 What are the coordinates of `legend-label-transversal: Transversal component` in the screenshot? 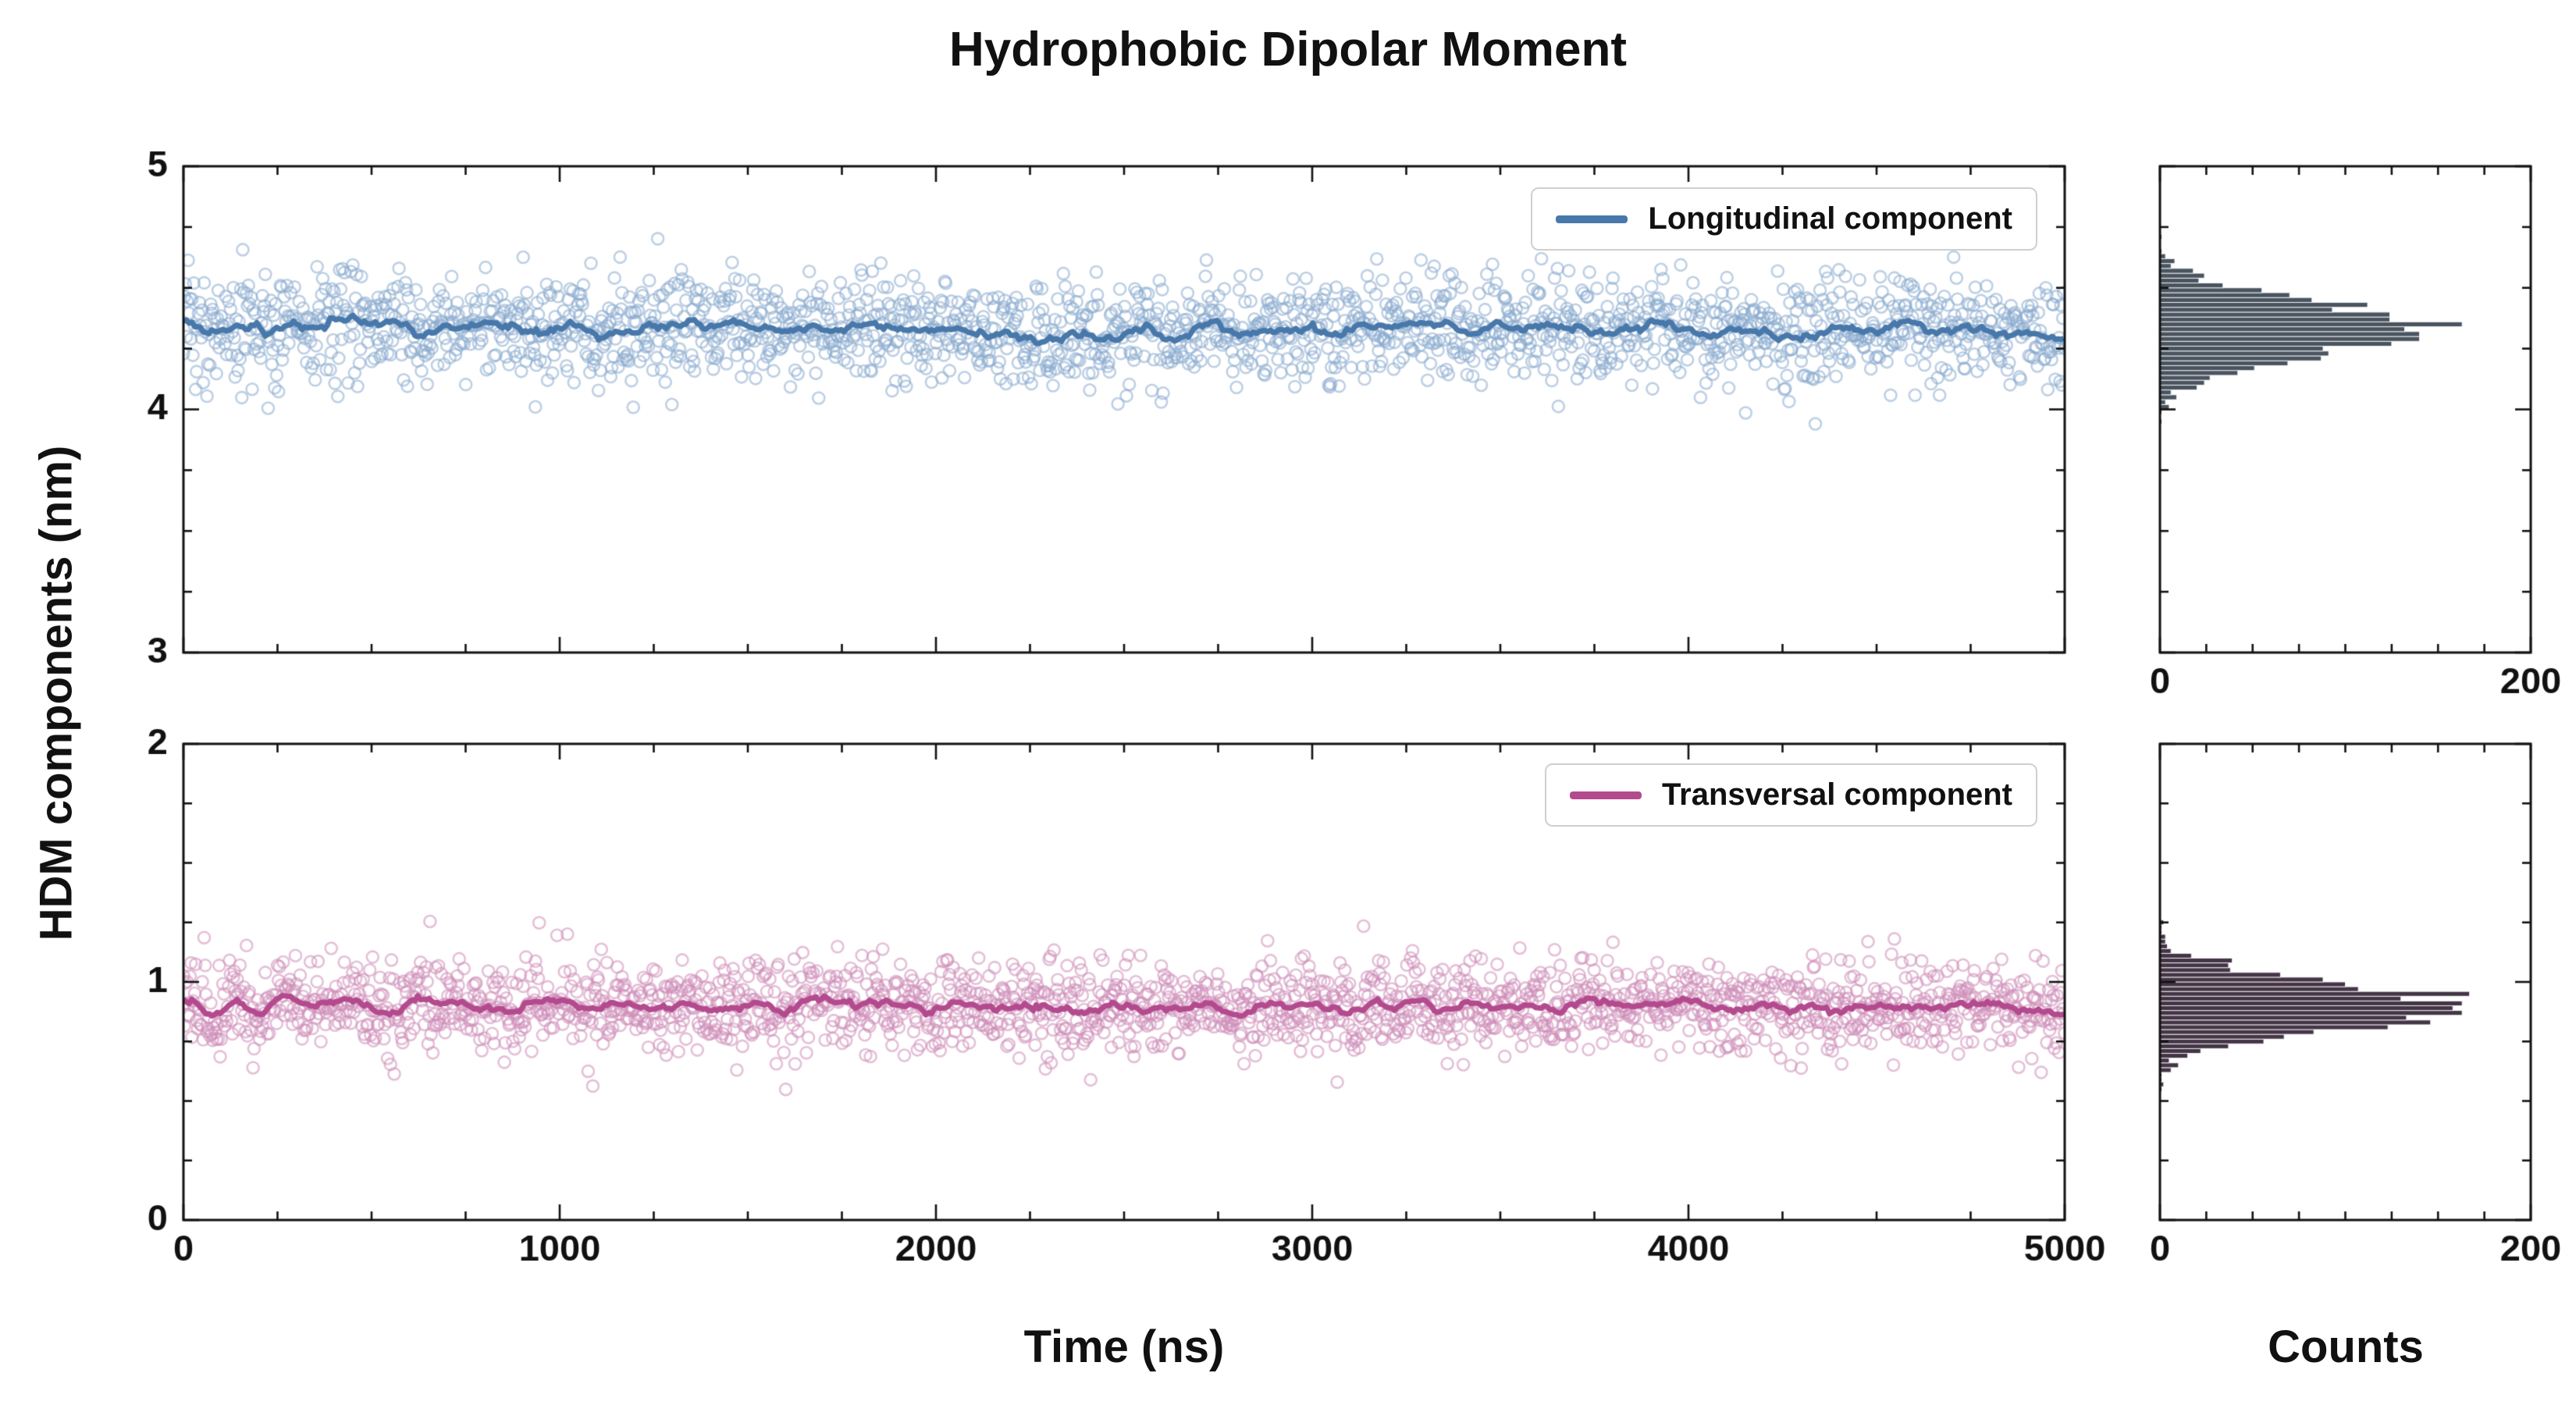 It's located at (1837, 794).